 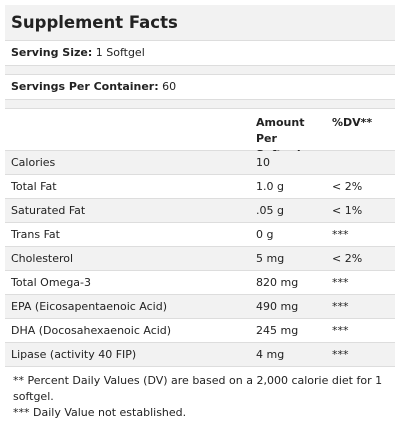 What do you see at coordinates (200, 235) in the screenshot?
I see `table-row: Trans Fat 0 g ***` at bounding box center [200, 235].